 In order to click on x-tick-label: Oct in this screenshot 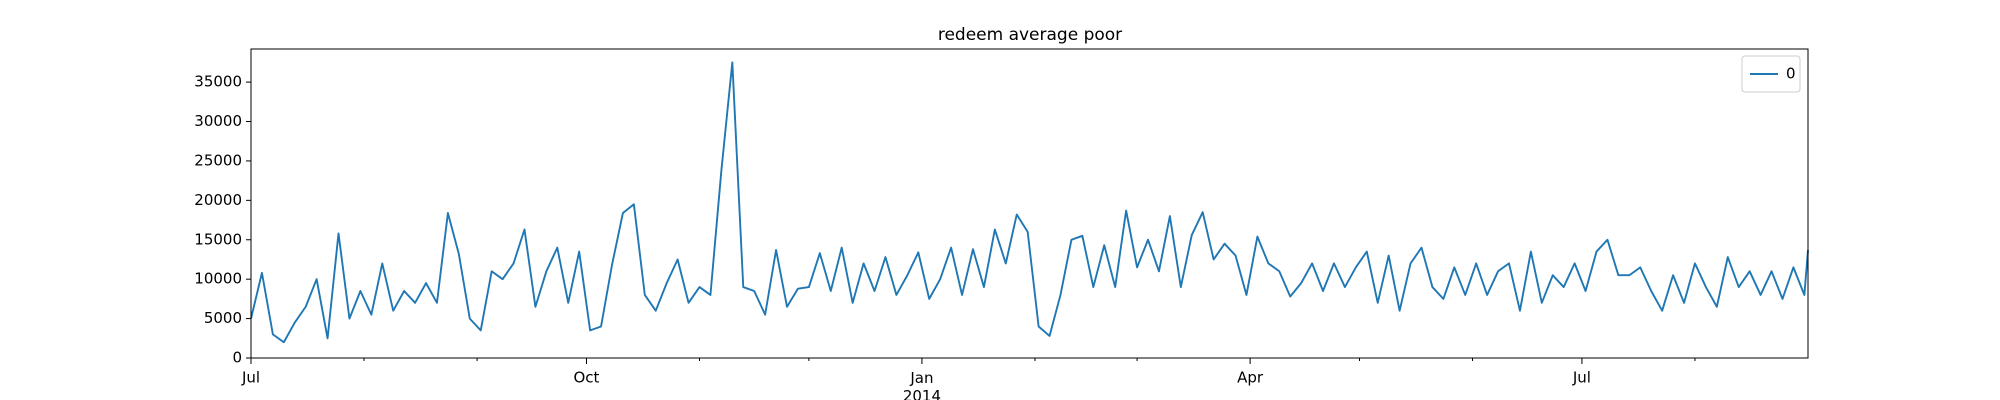, I will do `click(586, 378)`.